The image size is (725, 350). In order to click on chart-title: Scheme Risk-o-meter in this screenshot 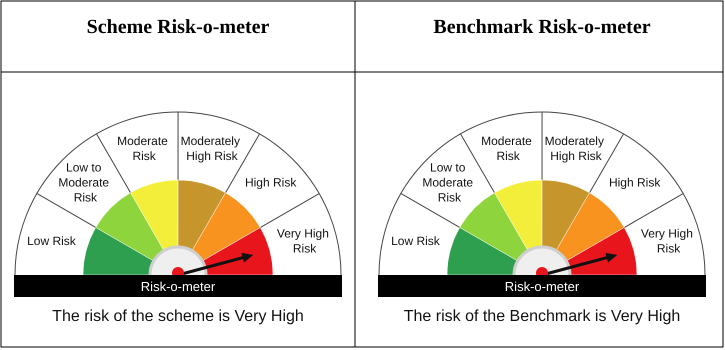, I will do `click(178, 27)`.